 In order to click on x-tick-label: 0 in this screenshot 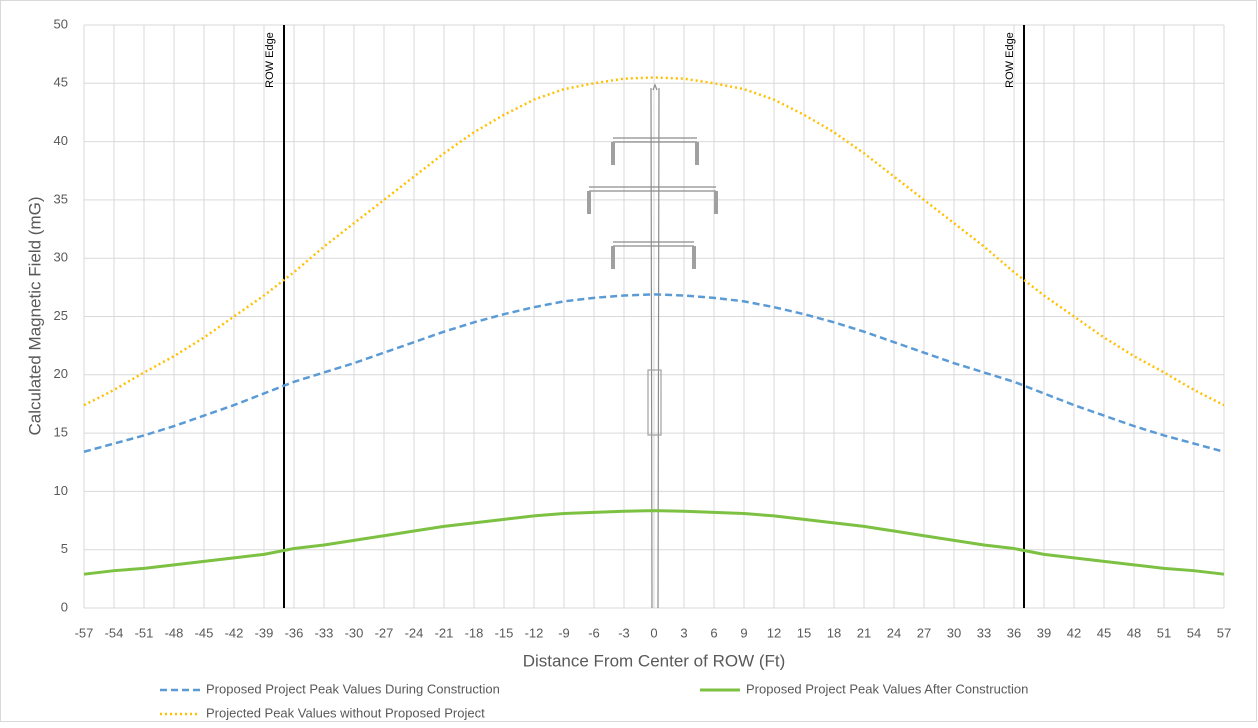, I will do `click(653, 632)`.